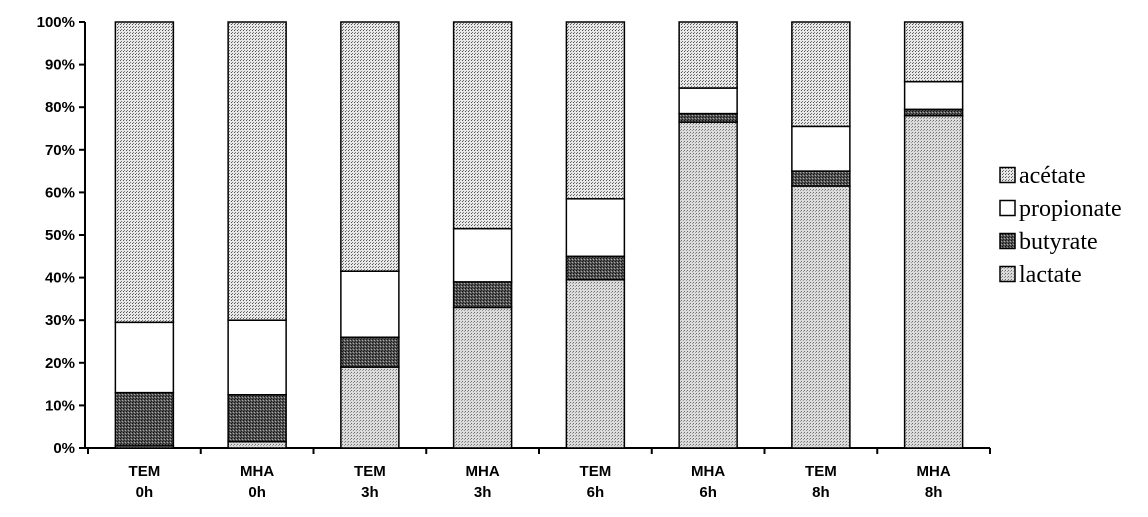 The image size is (1148, 517). What do you see at coordinates (60, 150) in the screenshot?
I see `y-tick-label: 70%` at bounding box center [60, 150].